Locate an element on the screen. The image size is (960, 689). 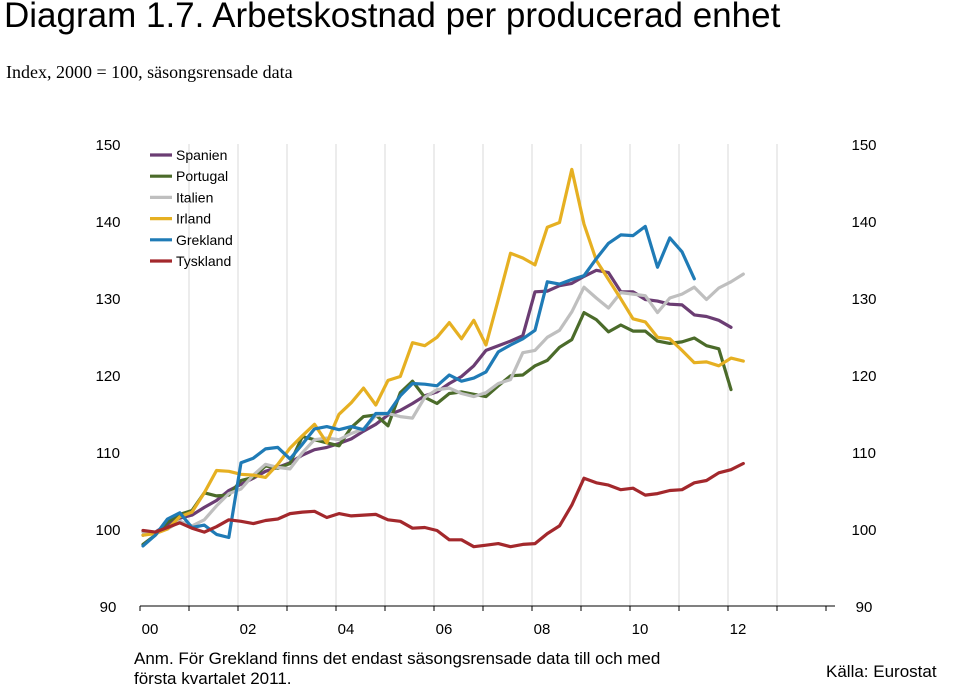
y-tick-label-right: 130 is located at coordinates (863, 299).